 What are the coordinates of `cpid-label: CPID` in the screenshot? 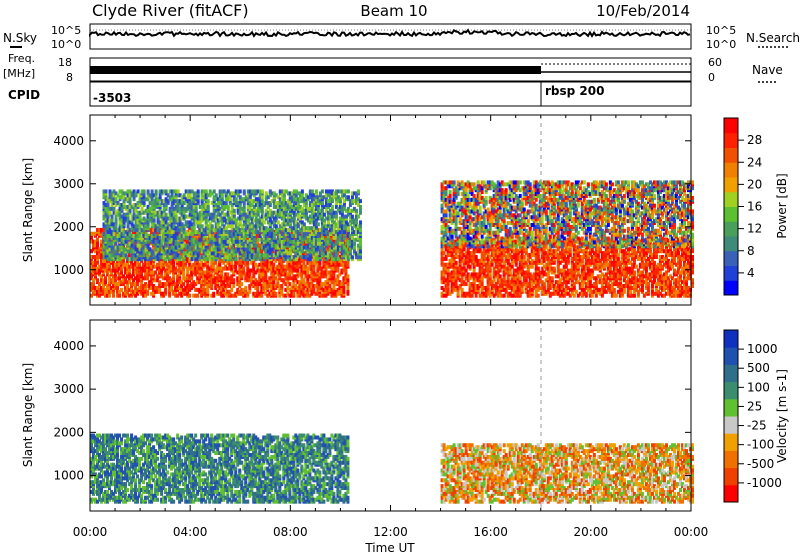 It's located at (24, 95).